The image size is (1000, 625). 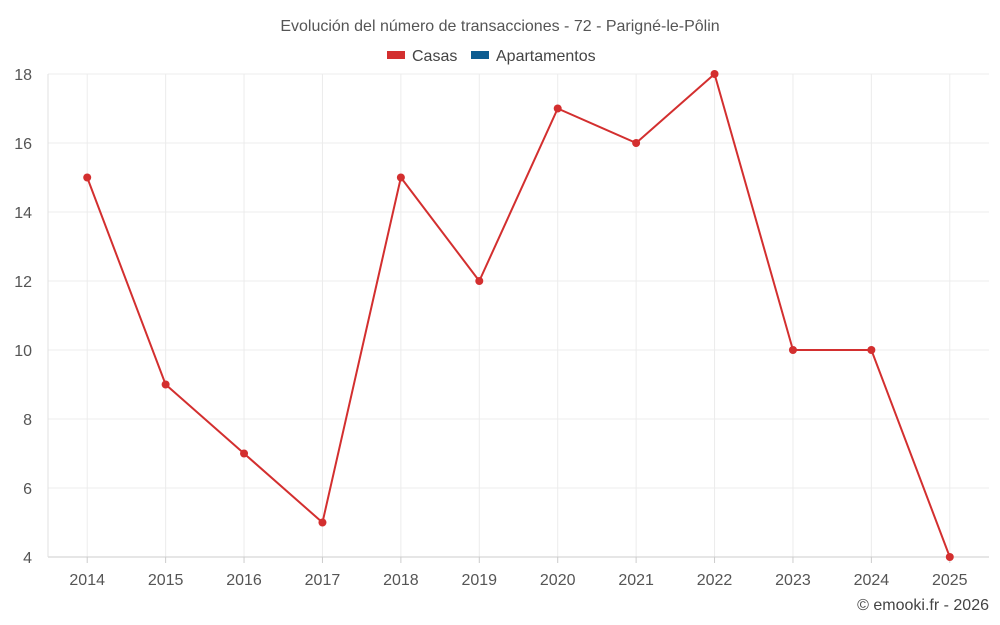 What do you see at coordinates (396, 55) in the screenshot?
I see `legend-swatch-casas` at bounding box center [396, 55].